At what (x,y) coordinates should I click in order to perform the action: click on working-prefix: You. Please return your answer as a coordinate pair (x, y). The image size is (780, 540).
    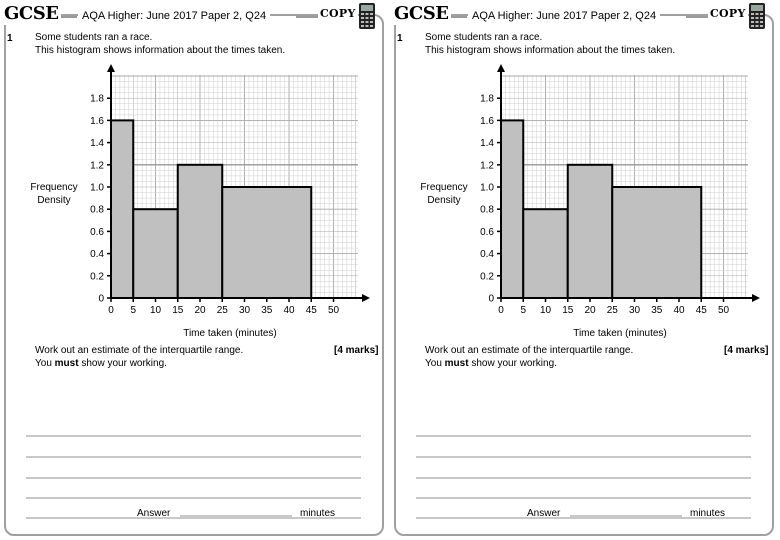
    Looking at the image, I should click on (45, 363).